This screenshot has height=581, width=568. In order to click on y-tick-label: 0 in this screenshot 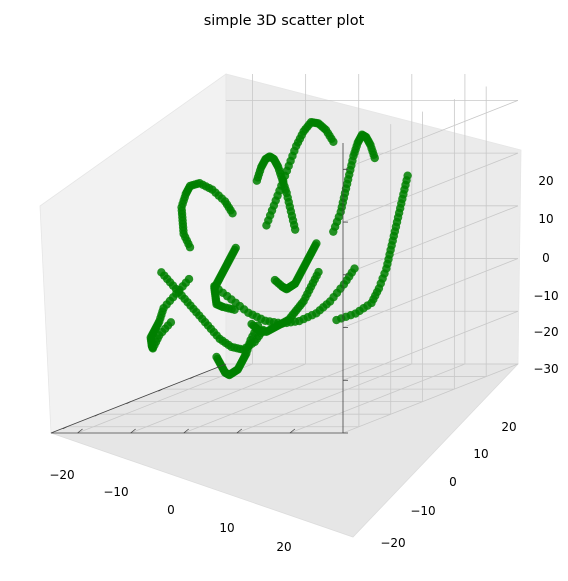, I will do `click(453, 482)`.